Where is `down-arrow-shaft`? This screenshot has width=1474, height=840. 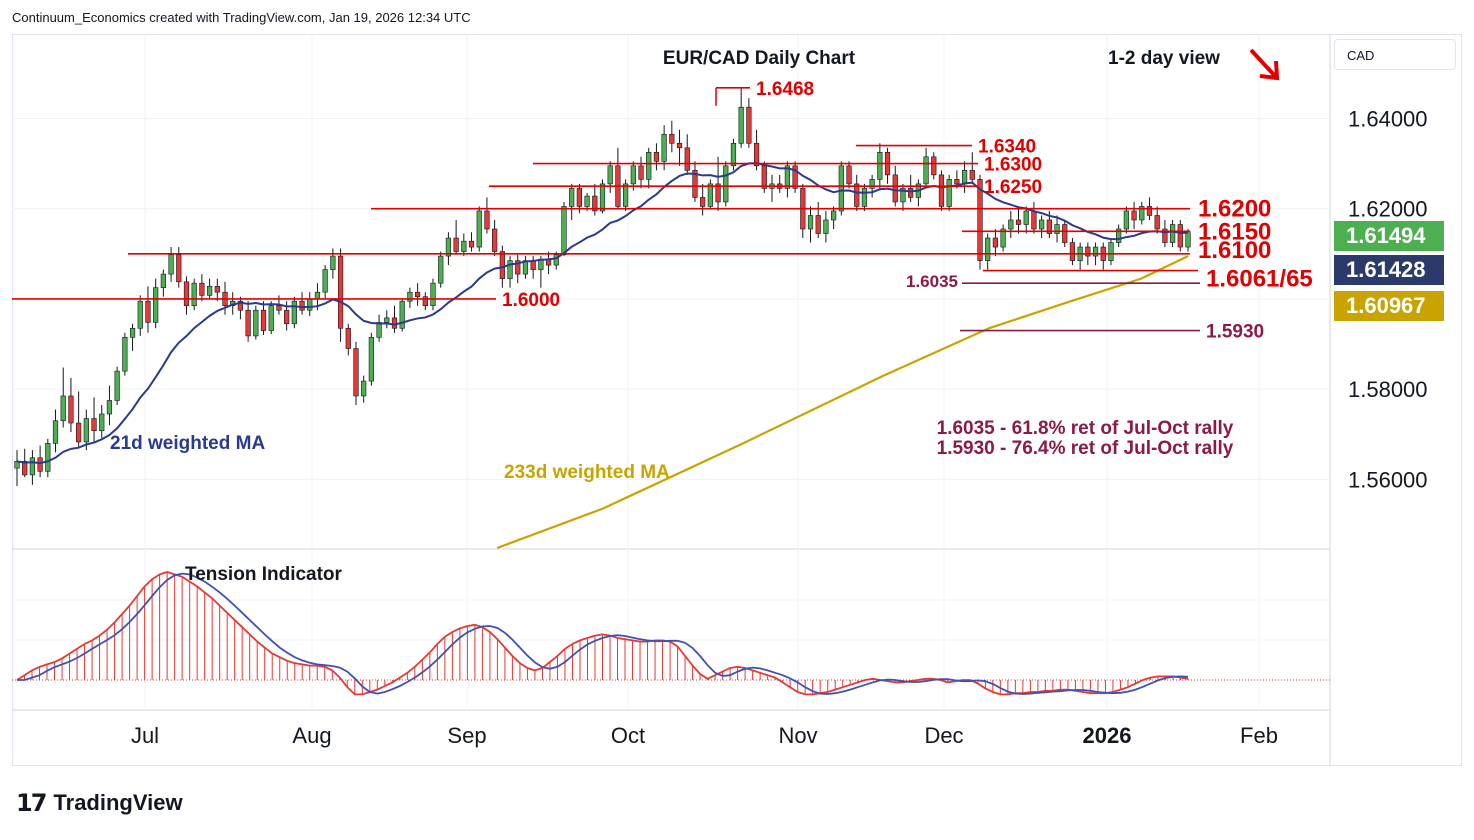
down-arrow-shaft is located at coordinates (1263, 63).